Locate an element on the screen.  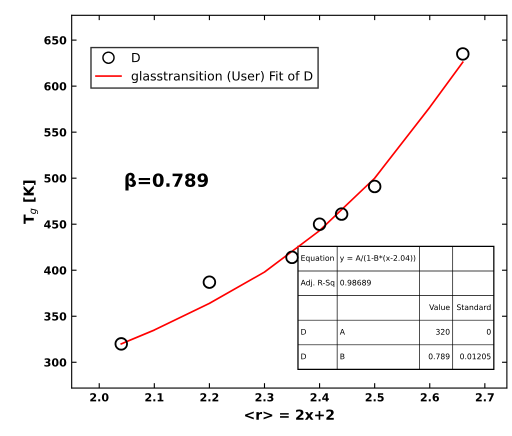
y-tick-label: 300 is located at coordinates (55, 362).